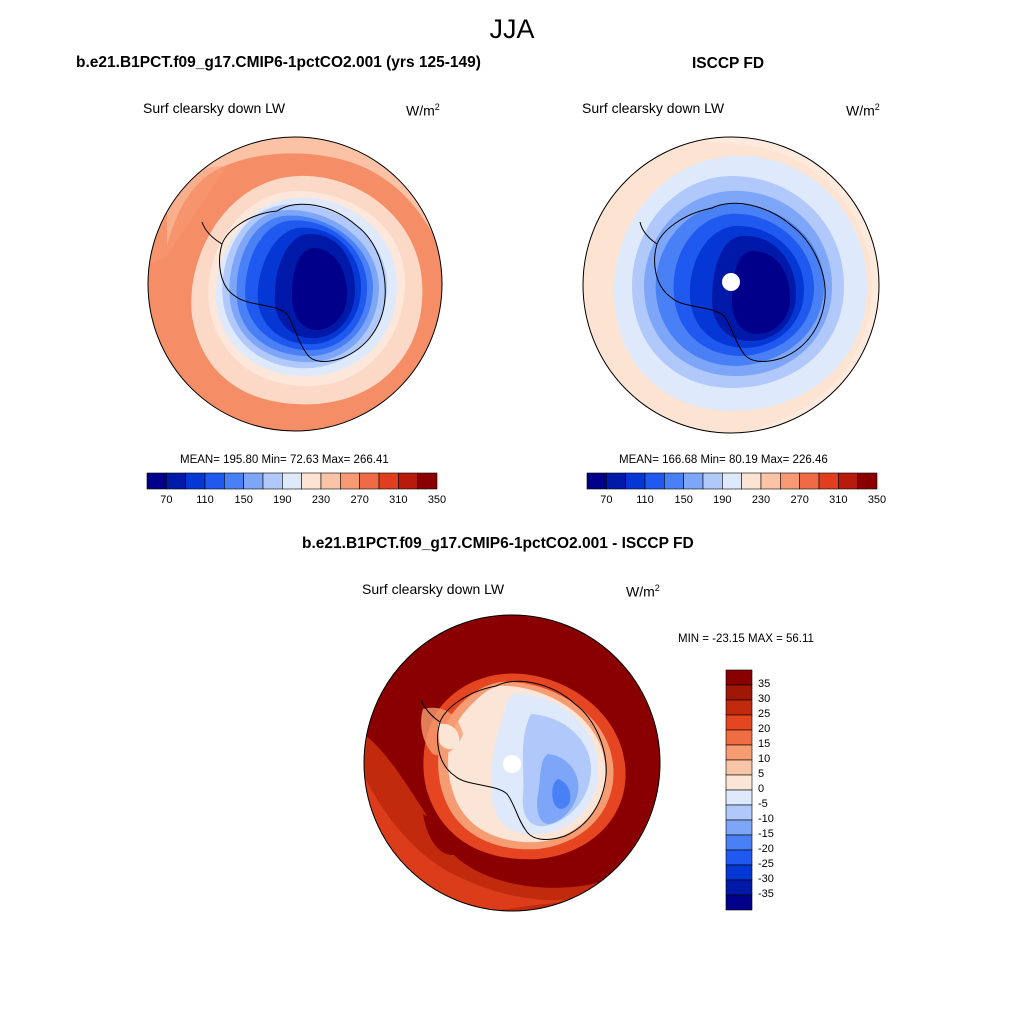  Describe the element at coordinates (766, 879) in the screenshot. I see `colorbar-tick-label: -30` at that location.